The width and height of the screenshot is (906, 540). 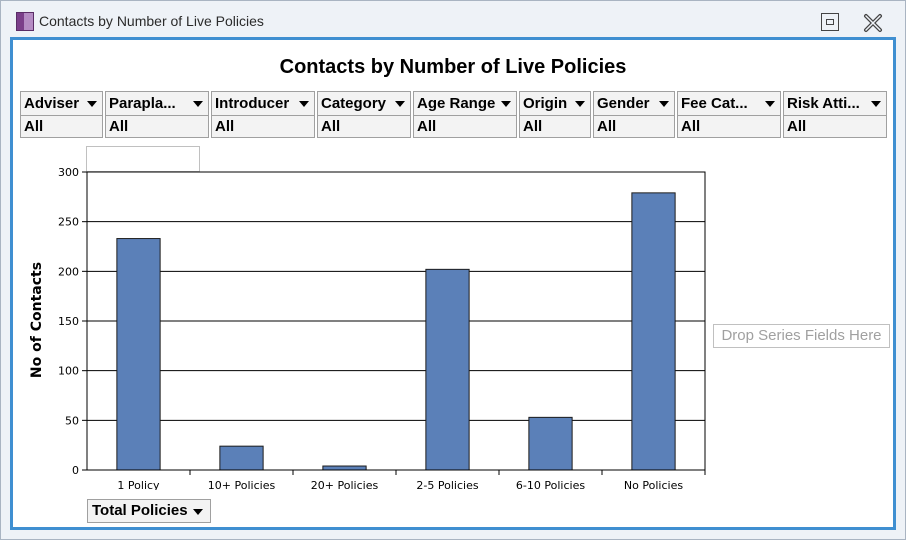 I want to click on close-icon, so click(x=873, y=23).